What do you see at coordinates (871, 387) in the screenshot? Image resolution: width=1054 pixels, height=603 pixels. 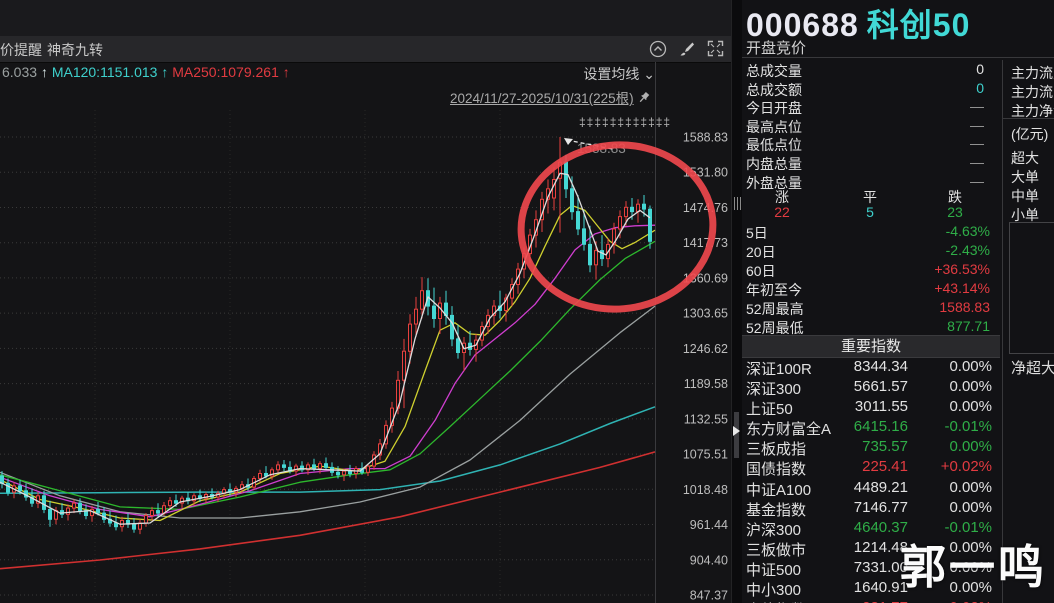 I see `index-row: 深证300 5661.57 0.00%` at bounding box center [871, 387].